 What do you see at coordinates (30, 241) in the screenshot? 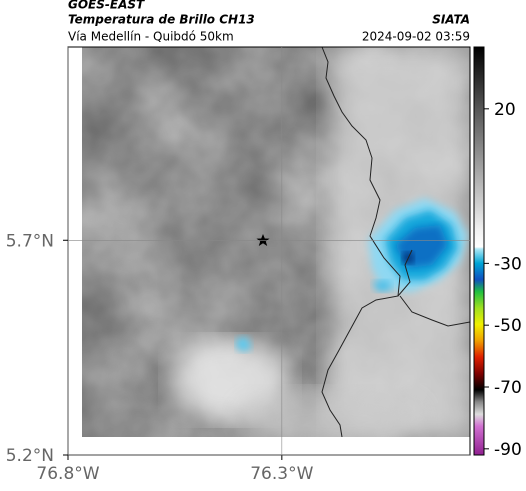
I see `y-tick-label: 5.7°N` at bounding box center [30, 241].